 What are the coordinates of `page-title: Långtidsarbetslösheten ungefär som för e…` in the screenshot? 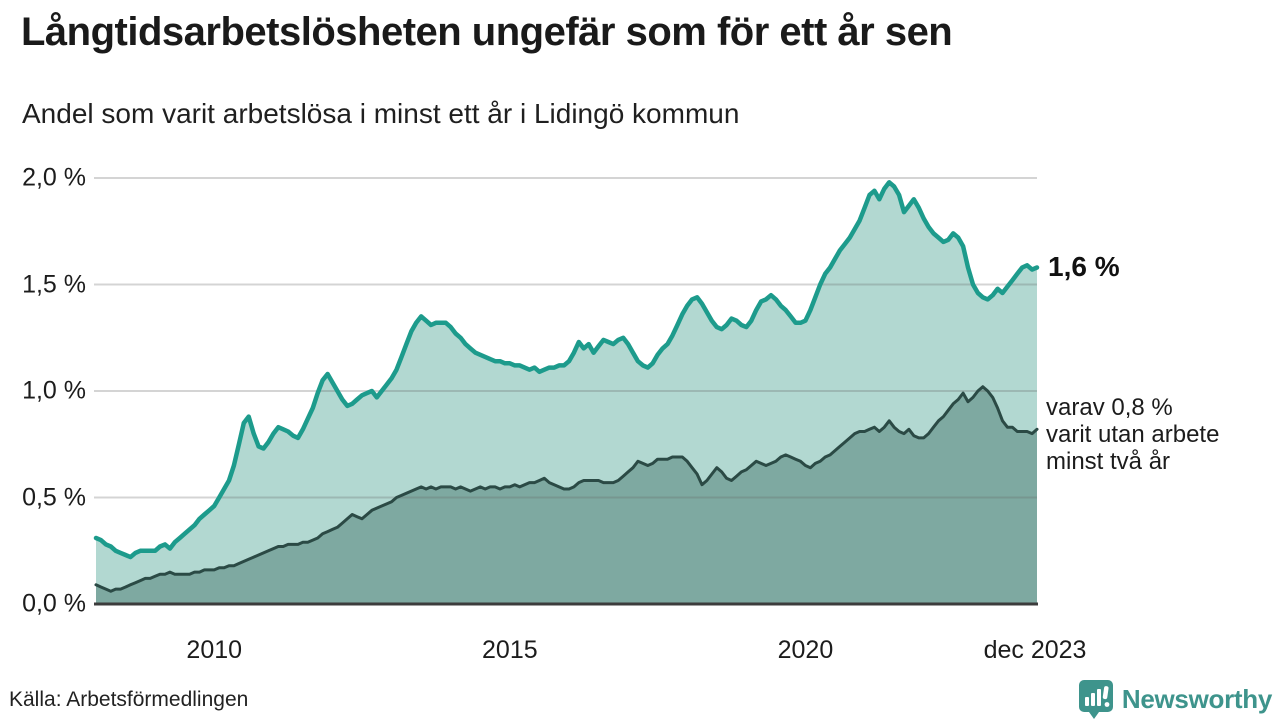 It's located at (487, 32).